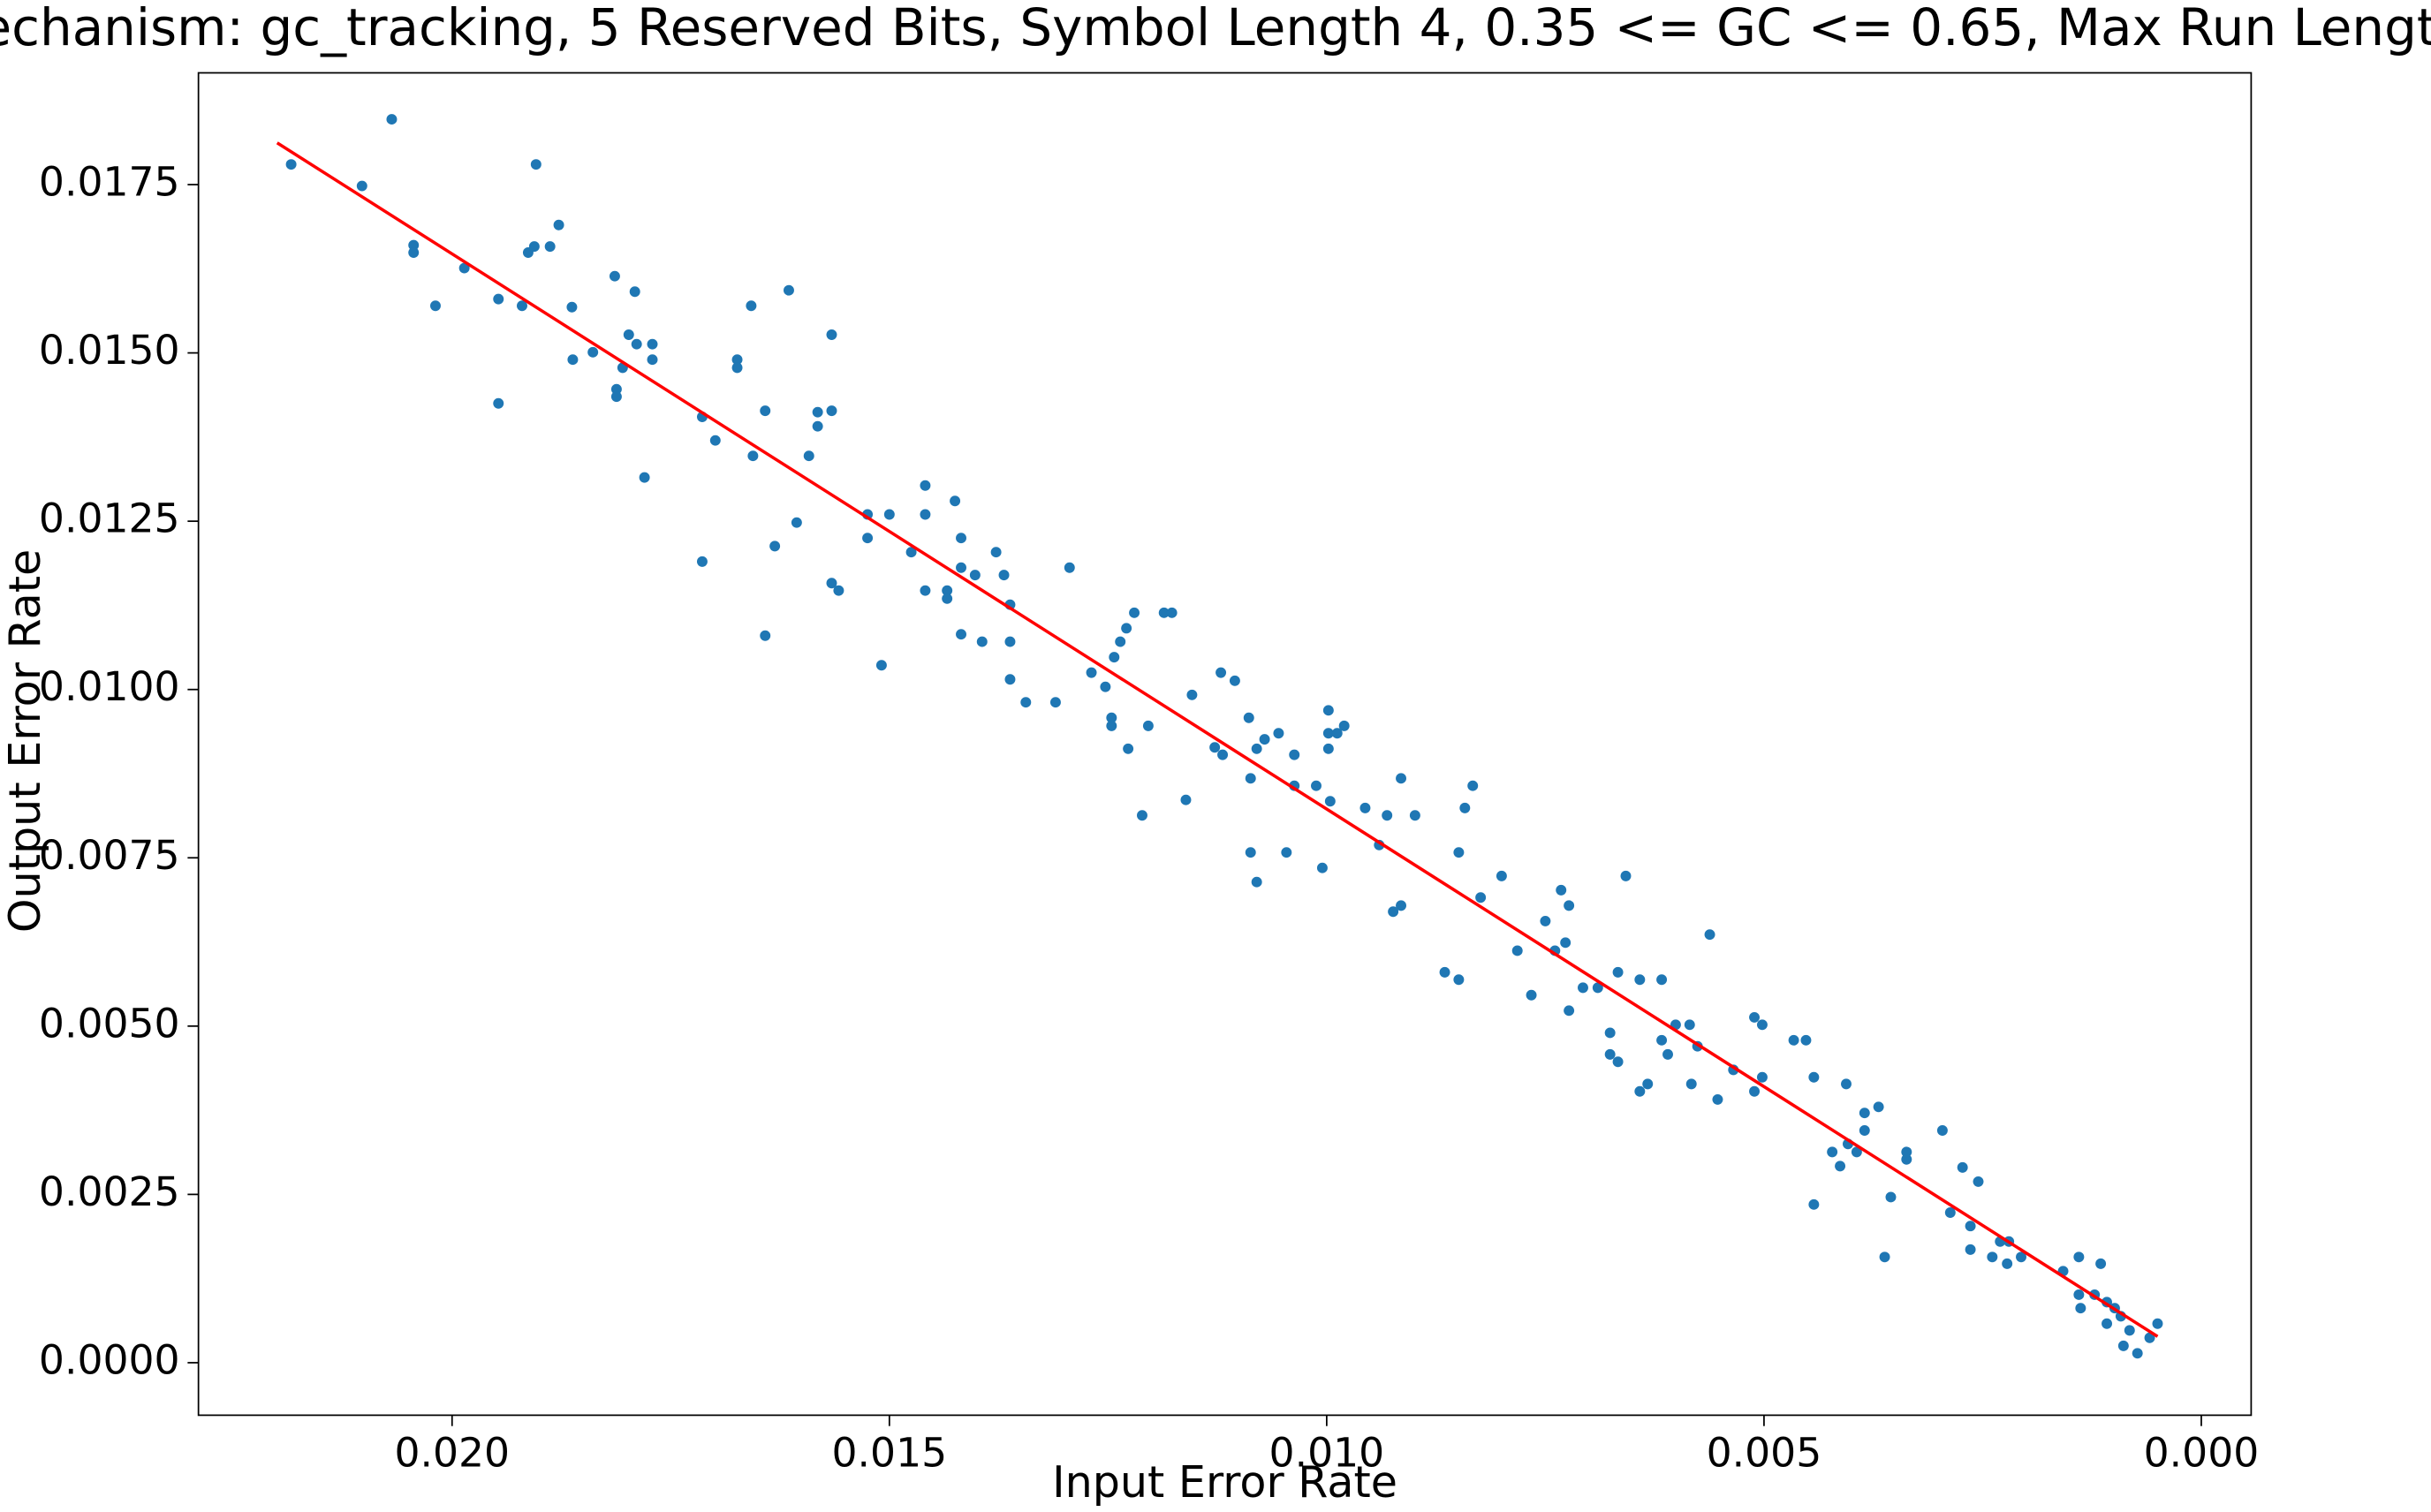  I want to click on x-tick-label: 0.015, so click(890, 1454).